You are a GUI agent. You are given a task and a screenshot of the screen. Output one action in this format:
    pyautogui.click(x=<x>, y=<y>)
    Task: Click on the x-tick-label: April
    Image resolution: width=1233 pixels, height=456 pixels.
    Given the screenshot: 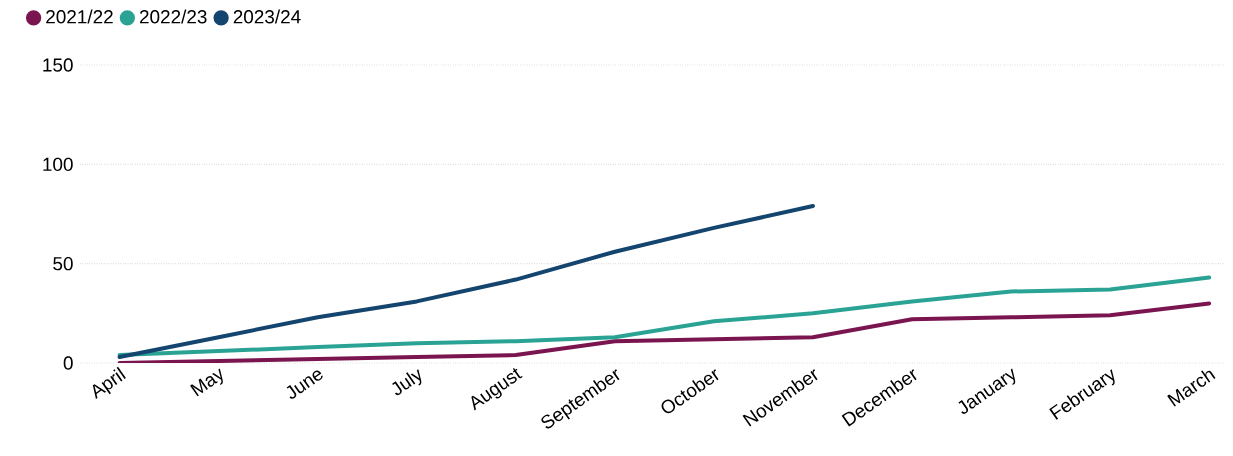 What is the action you would take?
    pyautogui.click(x=109, y=382)
    